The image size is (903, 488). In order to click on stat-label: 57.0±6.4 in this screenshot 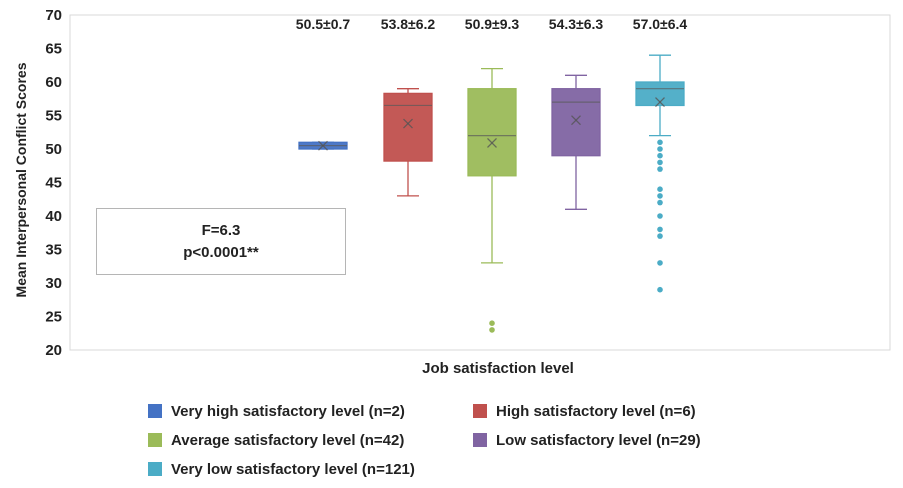, I will do `click(660, 24)`.